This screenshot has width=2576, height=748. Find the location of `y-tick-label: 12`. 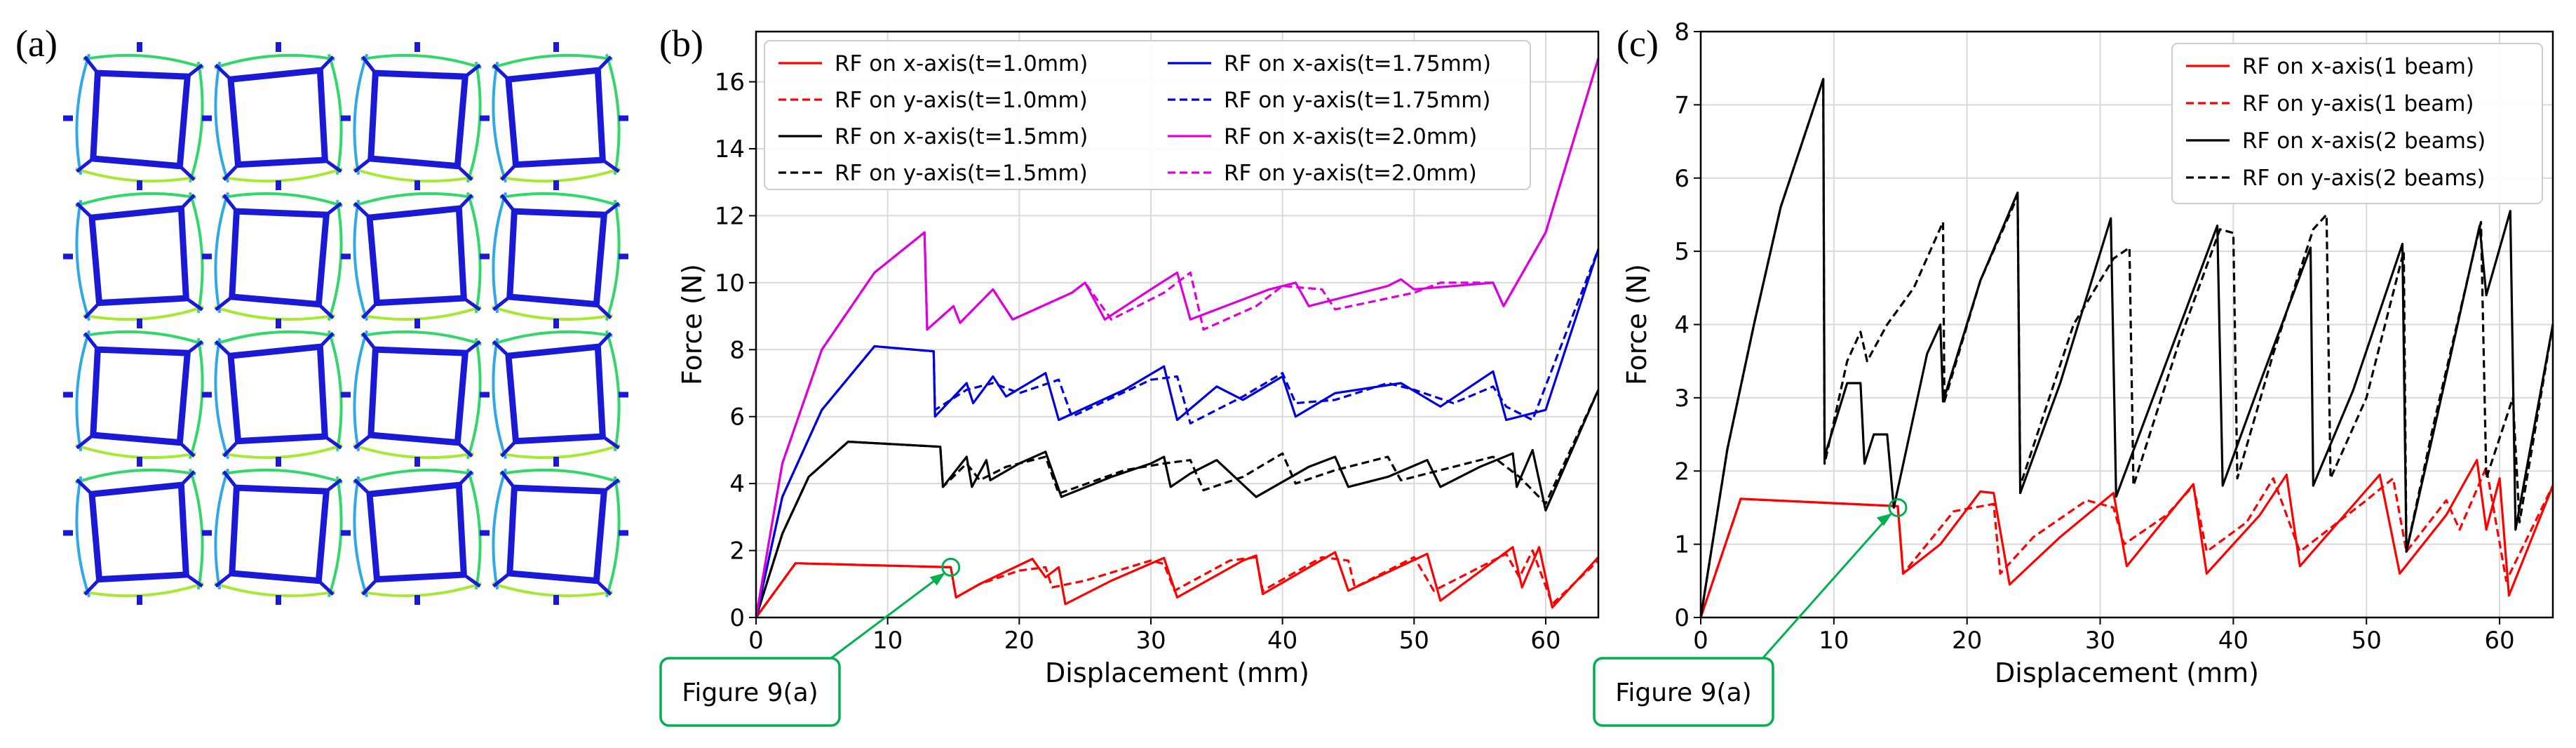

y-tick-label: 12 is located at coordinates (730, 216).